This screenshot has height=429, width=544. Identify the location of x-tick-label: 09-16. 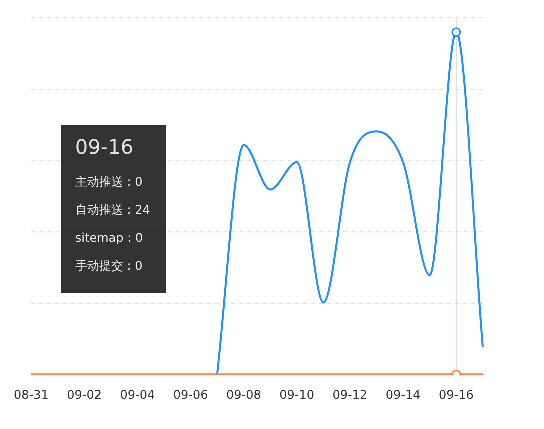
(456, 395).